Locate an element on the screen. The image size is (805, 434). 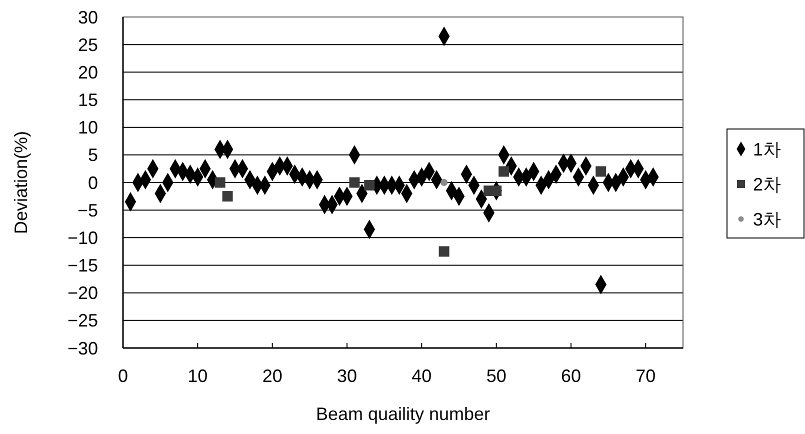
y-tick-label: −10 is located at coordinates (82, 238).